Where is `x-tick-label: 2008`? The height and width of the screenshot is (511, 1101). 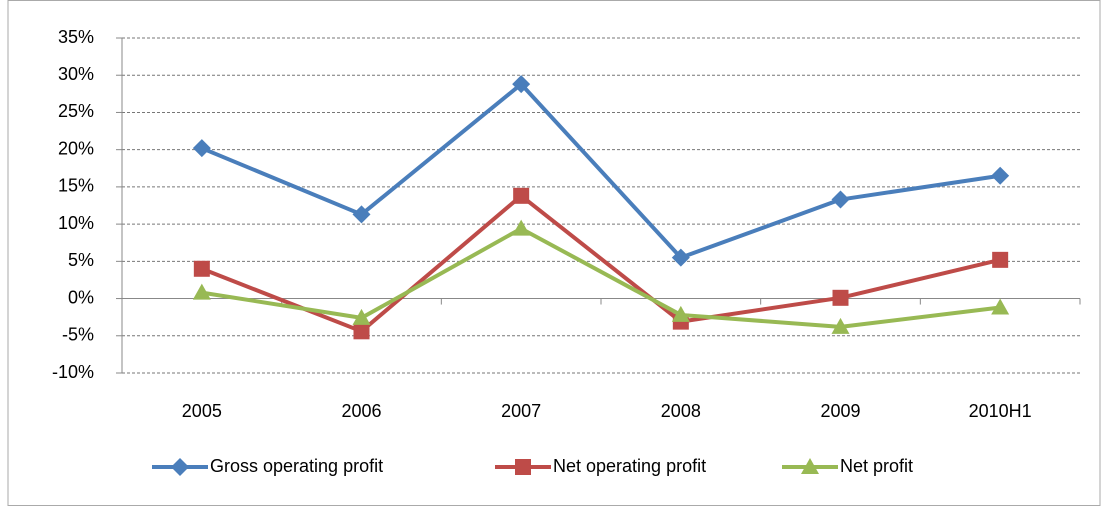 x-tick-label: 2008 is located at coordinates (681, 411).